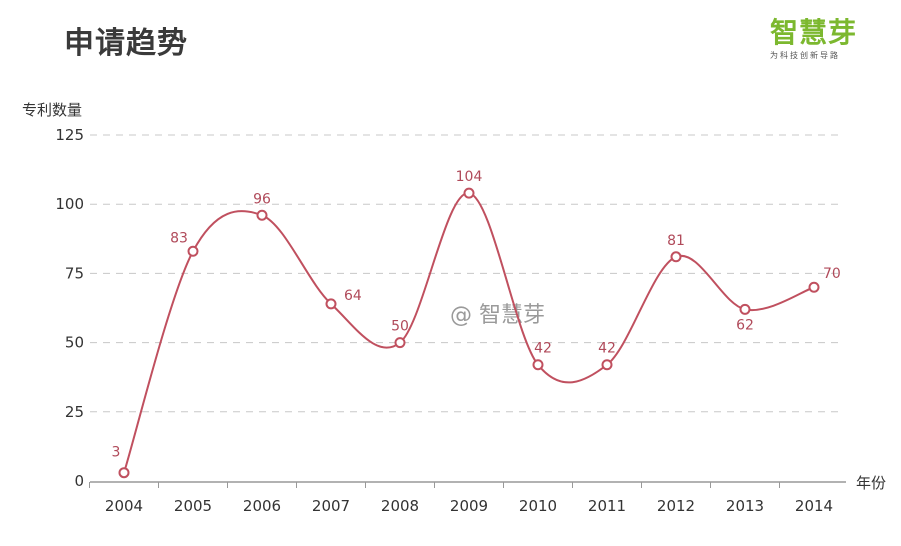 This screenshot has height=546, width=901. I want to click on data-label: 104, so click(469, 177).